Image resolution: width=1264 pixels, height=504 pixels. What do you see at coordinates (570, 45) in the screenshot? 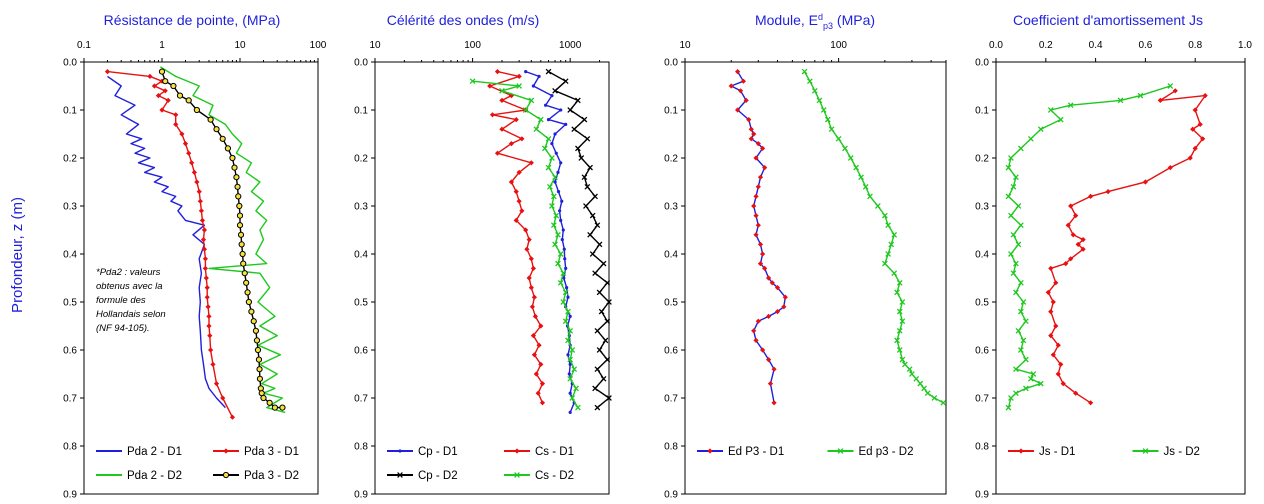
I see `chart2-x-tick-label: 1000` at bounding box center [570, 45].